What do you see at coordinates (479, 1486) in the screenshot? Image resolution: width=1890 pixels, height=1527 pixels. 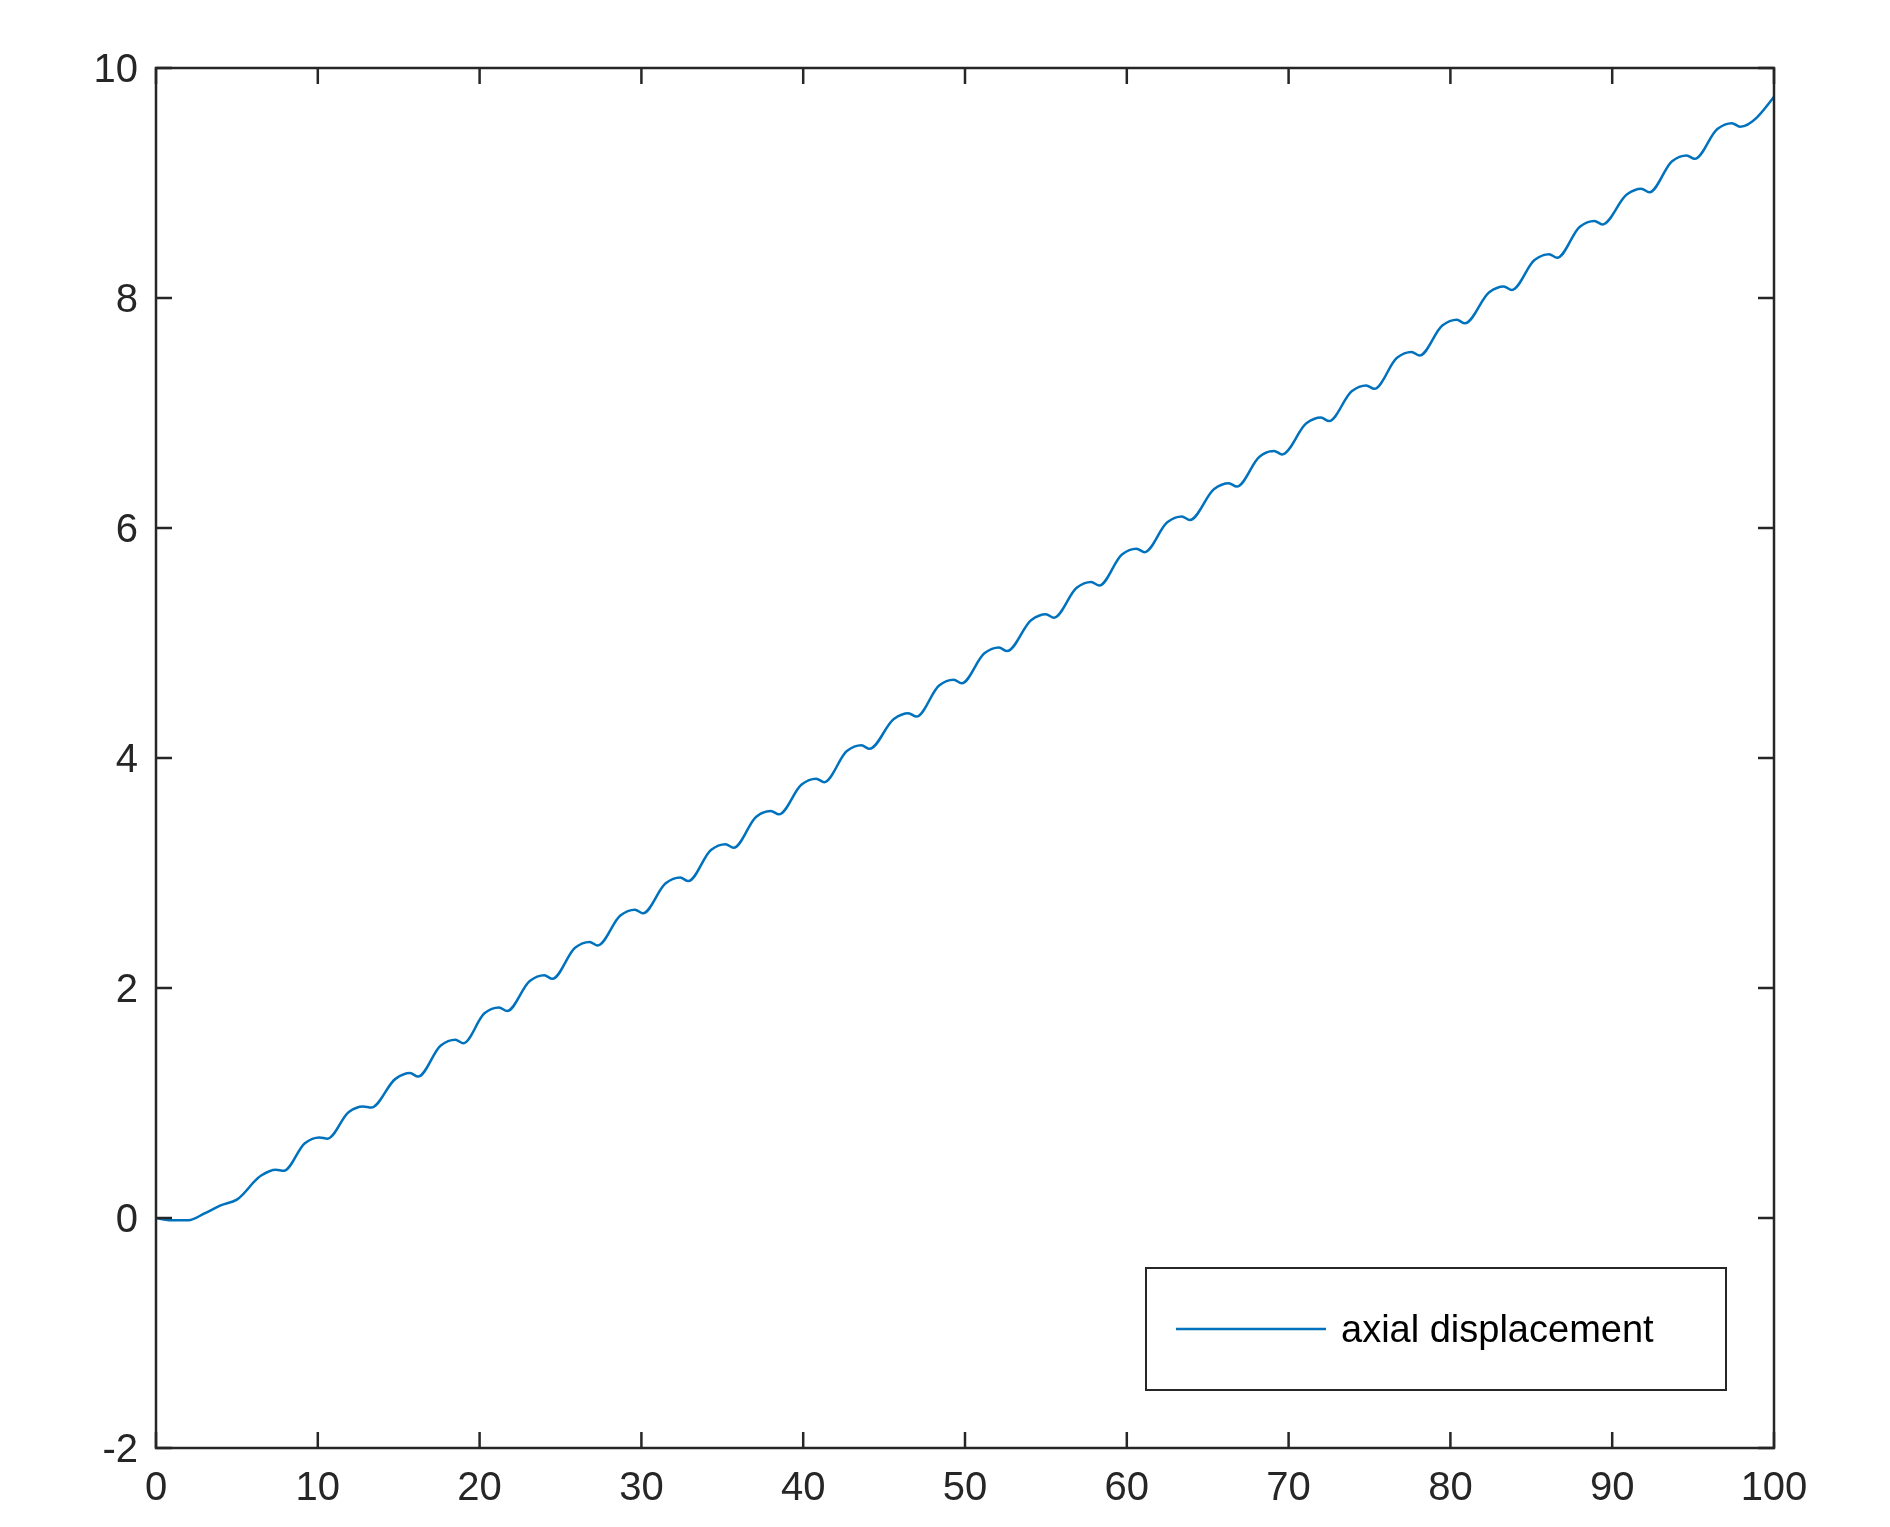 I see `x-tick-label: 20` at bounding box center [479, 1486].